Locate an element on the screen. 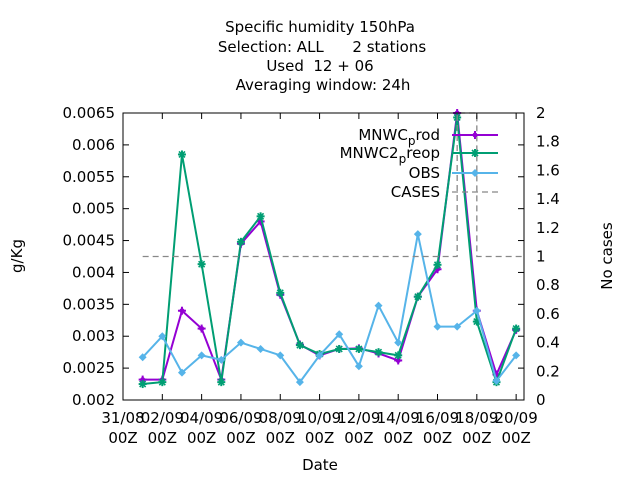 Image resolution: width=640 pixels, height=480 pixels. legend-label: MNWC2preop is located at coordinates (390, 155).